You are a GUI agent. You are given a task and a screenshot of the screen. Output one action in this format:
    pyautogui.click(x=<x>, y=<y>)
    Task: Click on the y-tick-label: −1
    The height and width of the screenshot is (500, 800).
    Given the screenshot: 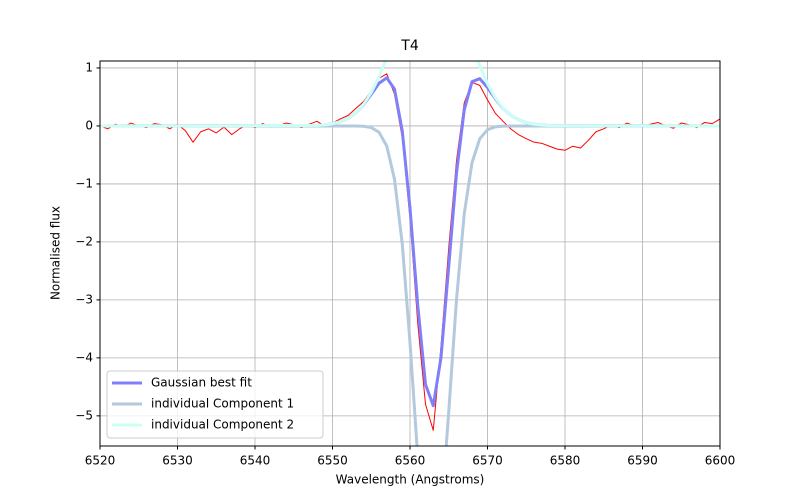 What is the action you would take?
    pyautogui.click(x=84, y=183)
    